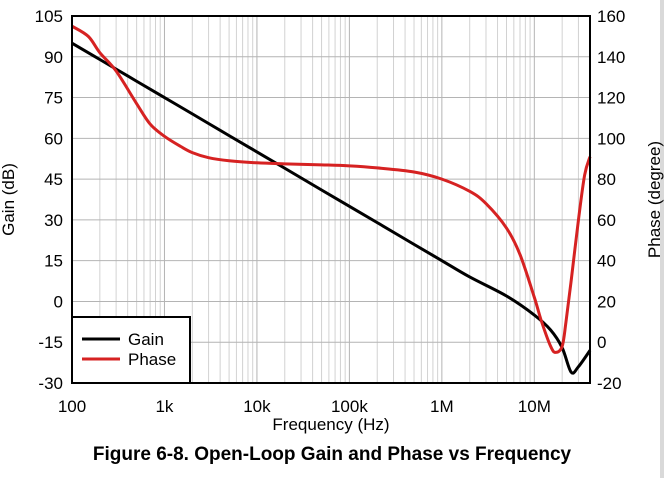  What do you see at coordinates (609, 383) in the screenshot?
I see `y2-tick-label: -20` at bounding box center [609, 383].